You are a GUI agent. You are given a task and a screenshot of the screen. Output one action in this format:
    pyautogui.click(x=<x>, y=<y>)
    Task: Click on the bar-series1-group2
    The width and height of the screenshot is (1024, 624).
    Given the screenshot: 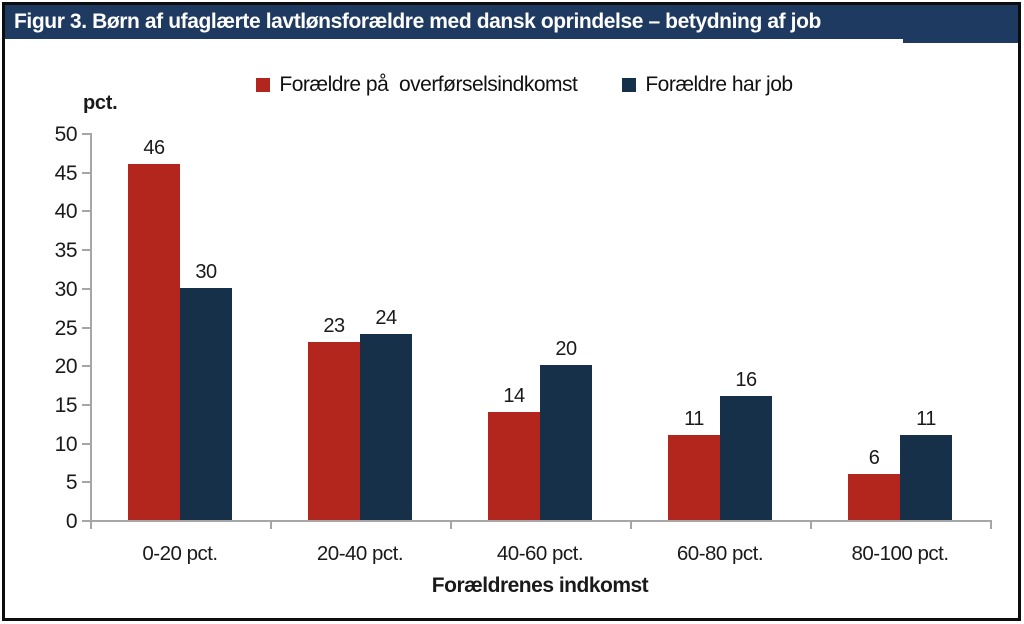 What is the action you would take?
    pyautogui.click(x=334, y=431)
    